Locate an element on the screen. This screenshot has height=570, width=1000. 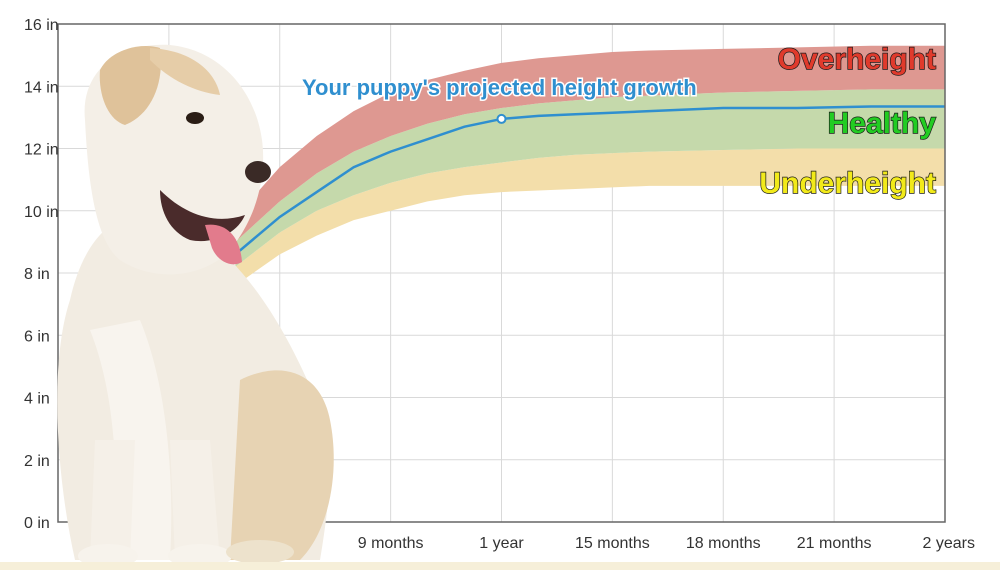
y-tick-label: 12 in is located at coordinates (41, 150).